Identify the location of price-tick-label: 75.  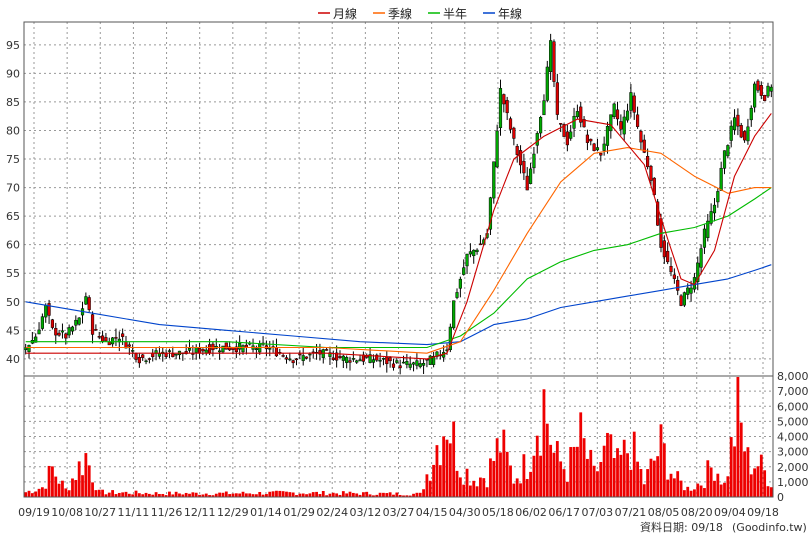
(13, 159).